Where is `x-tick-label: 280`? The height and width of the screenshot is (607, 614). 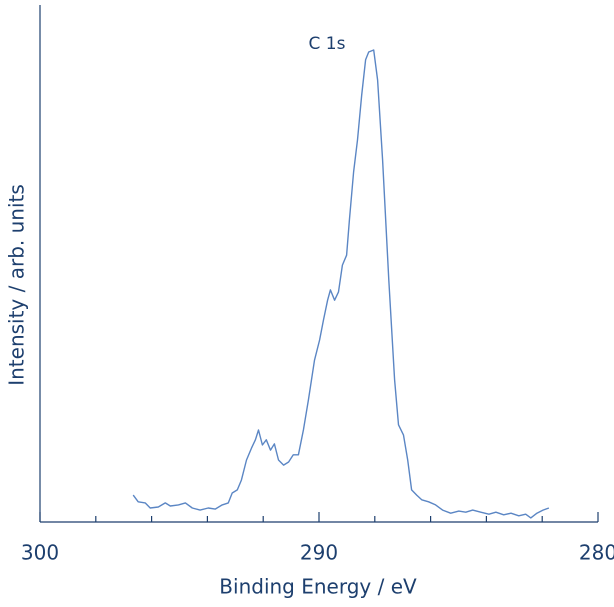 x-tick-label: 280 is located at coordinates (596, 553).